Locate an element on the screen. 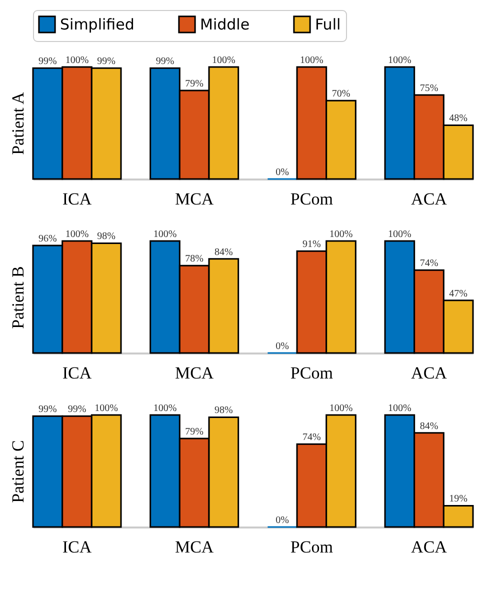 The height and width of the screenshot is (608, 486). data-label: 96% is located at coordinates (47, 238).